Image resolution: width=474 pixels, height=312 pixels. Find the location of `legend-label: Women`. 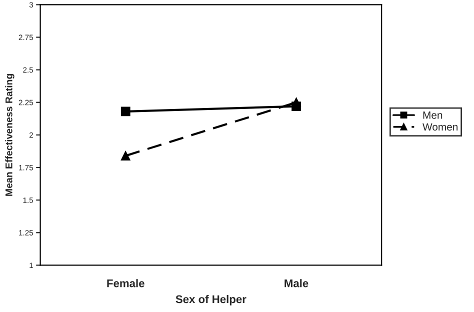

legend-label: Women is located at coordinates (440, 127).